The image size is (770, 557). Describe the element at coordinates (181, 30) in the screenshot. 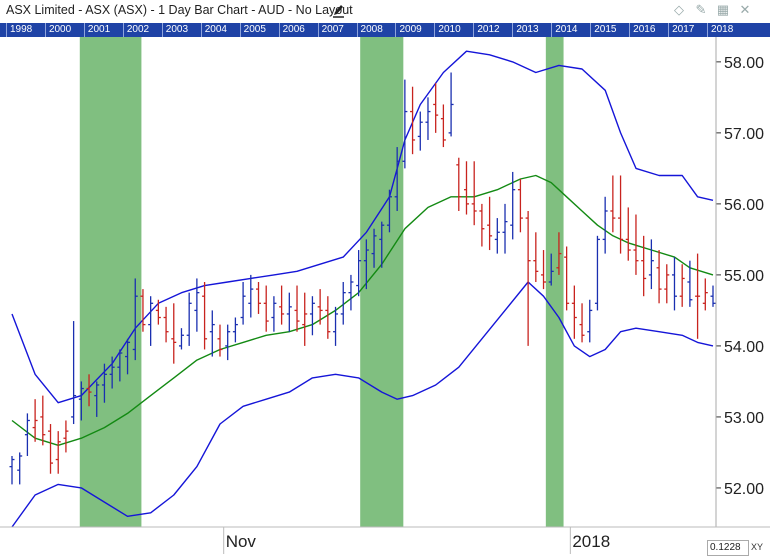

I see `year-strip-2003: 2003` at that location.